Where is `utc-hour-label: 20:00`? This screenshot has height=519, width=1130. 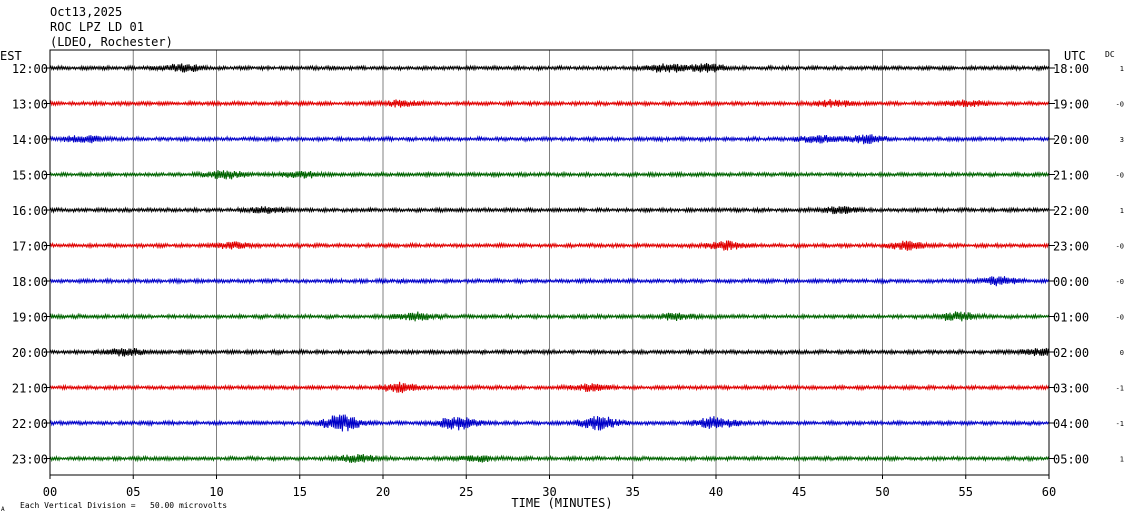
utc-hour-label: 20:00 is located at coordinates (1071, 140).